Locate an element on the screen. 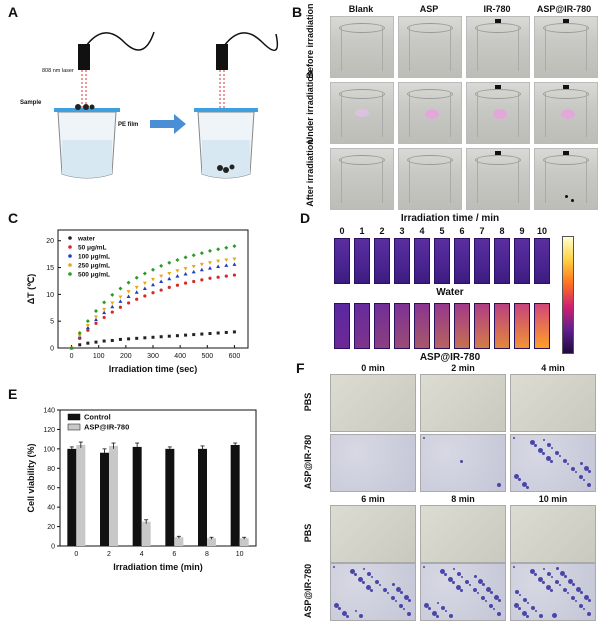 The image size is (600, 621). legend-label: 250 μg/mL is located at coordinates (94, 266).